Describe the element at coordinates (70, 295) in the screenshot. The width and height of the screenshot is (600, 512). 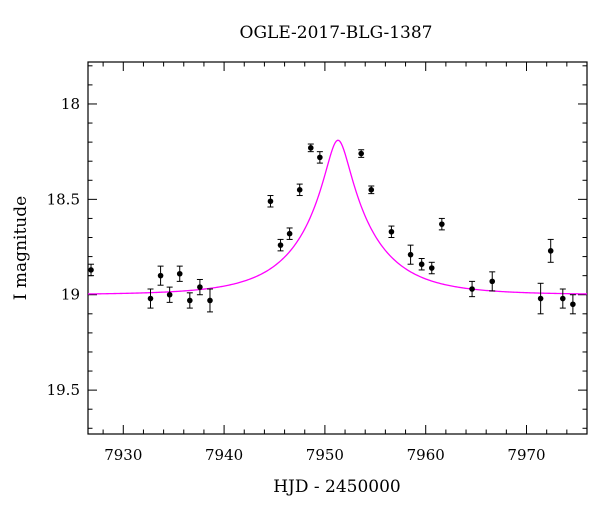
I see `y-tick-label: 19` at that location.